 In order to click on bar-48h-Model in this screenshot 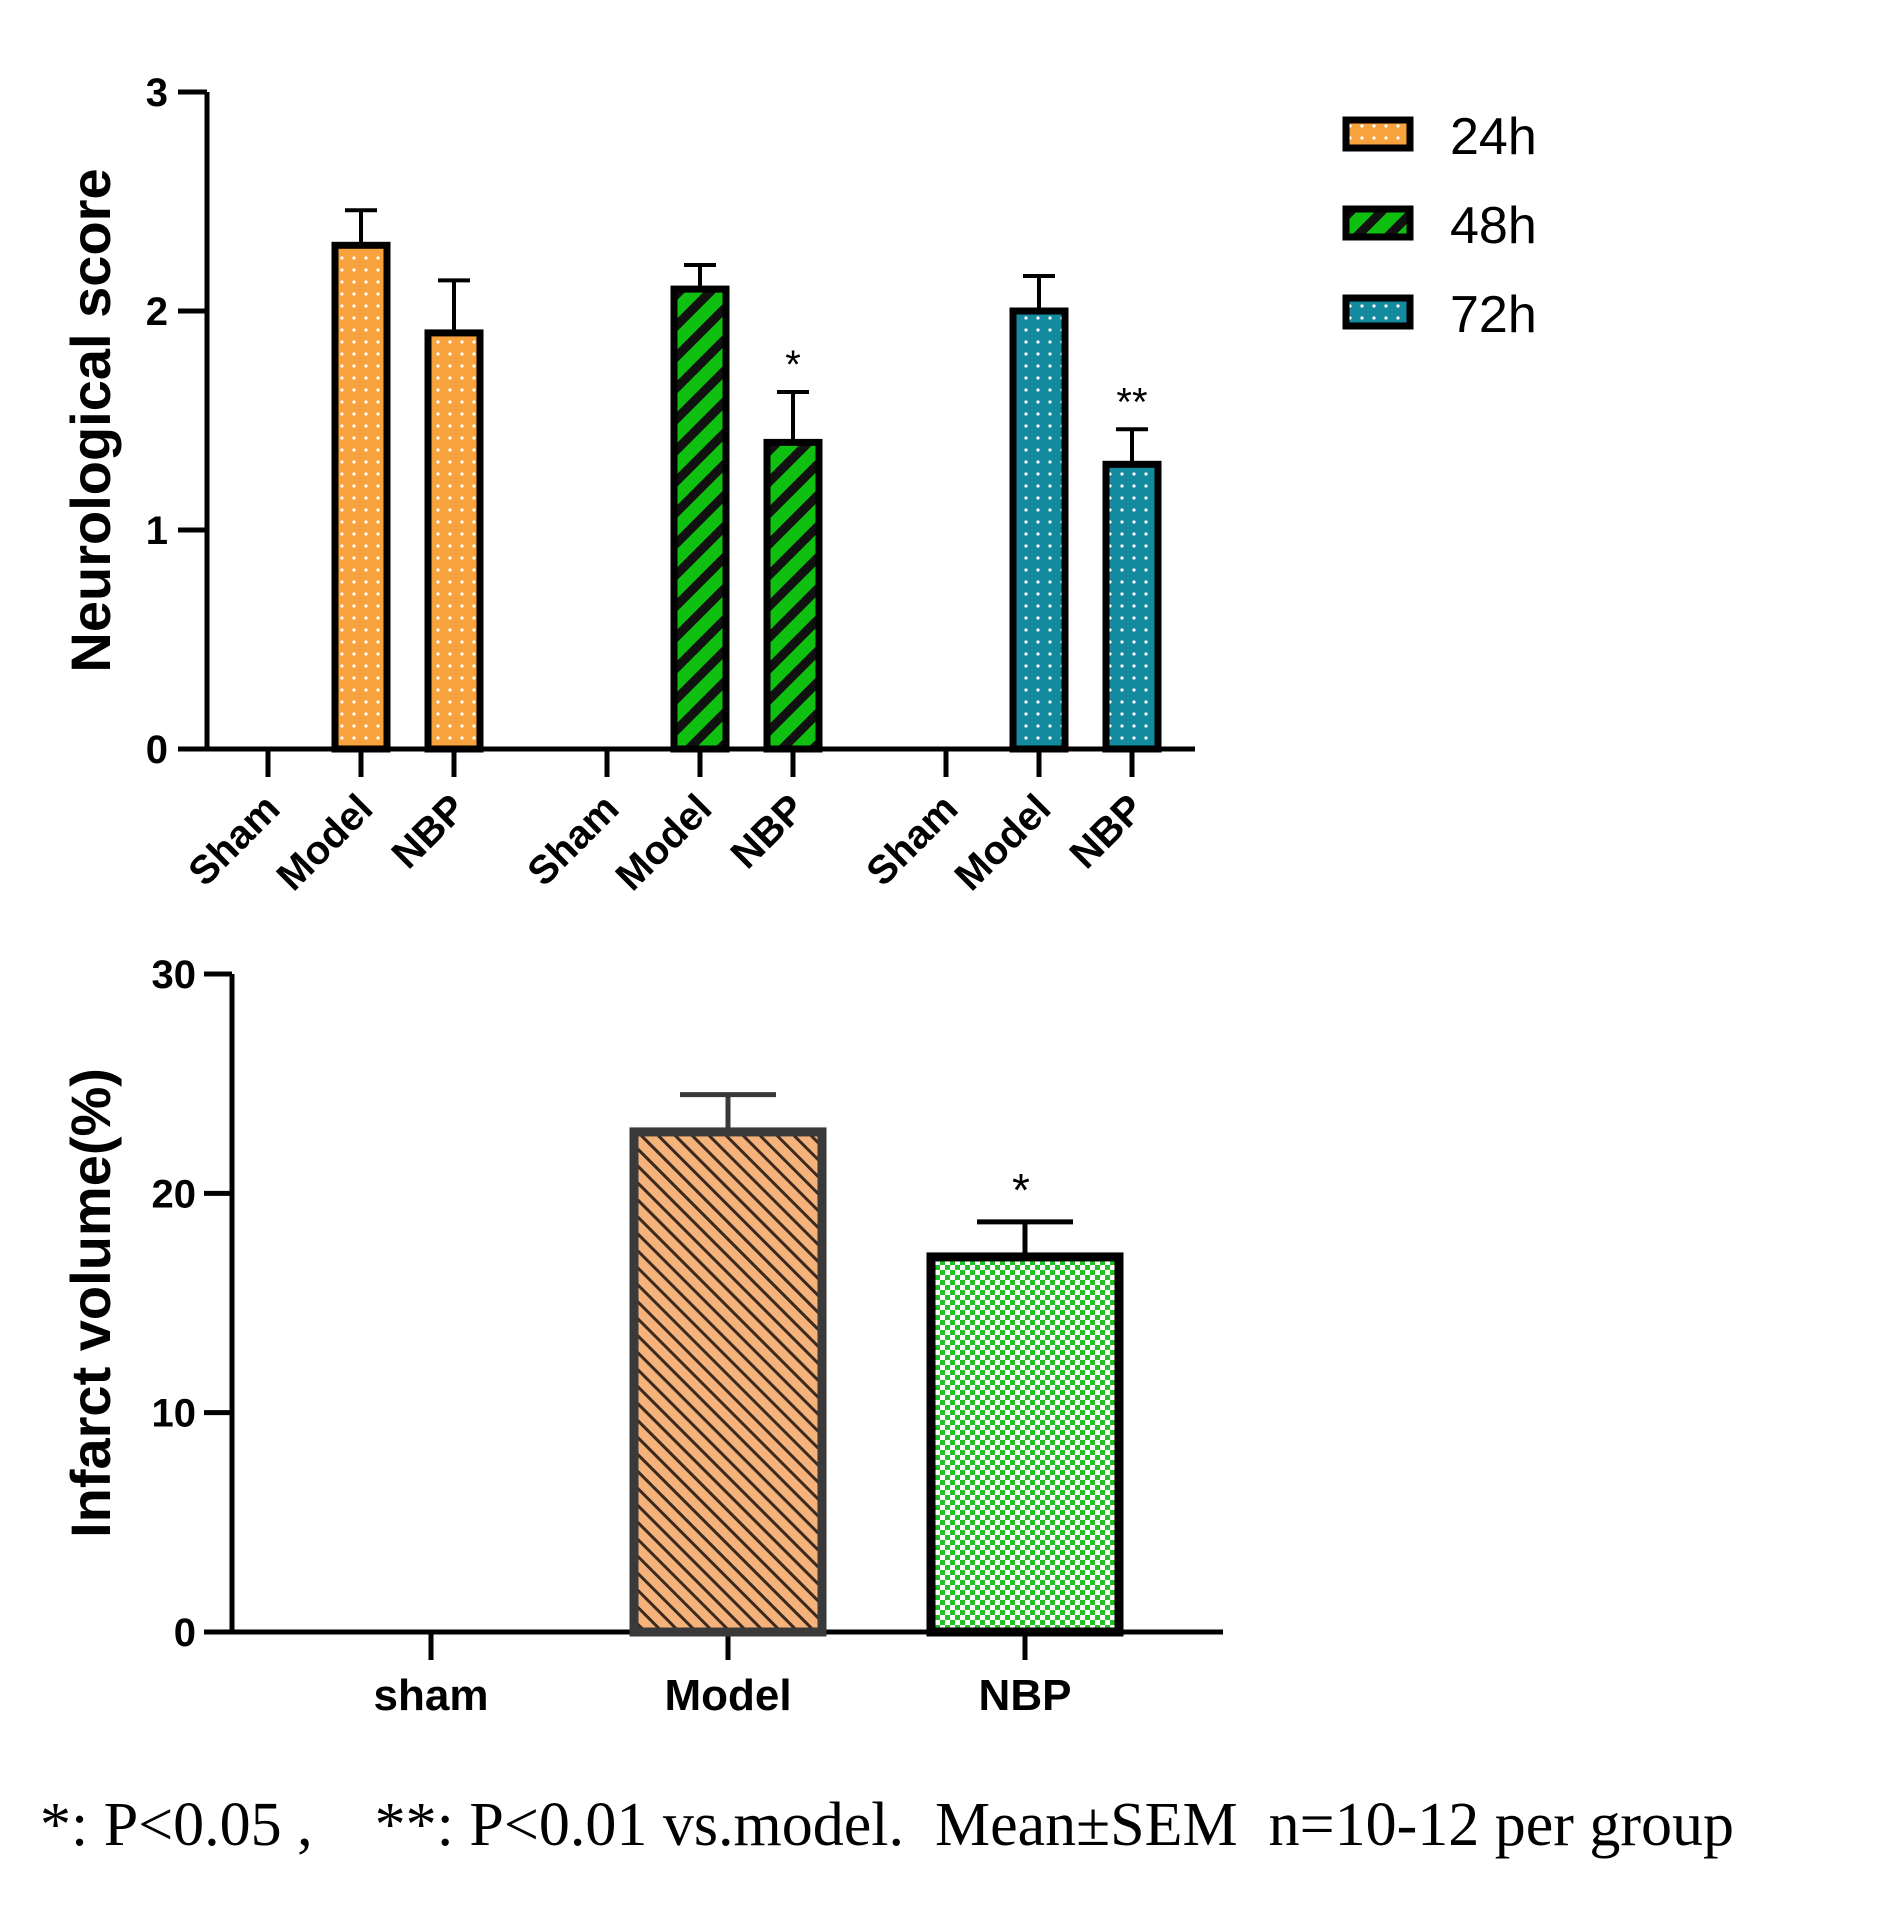, I will do `click(700, 519)`.